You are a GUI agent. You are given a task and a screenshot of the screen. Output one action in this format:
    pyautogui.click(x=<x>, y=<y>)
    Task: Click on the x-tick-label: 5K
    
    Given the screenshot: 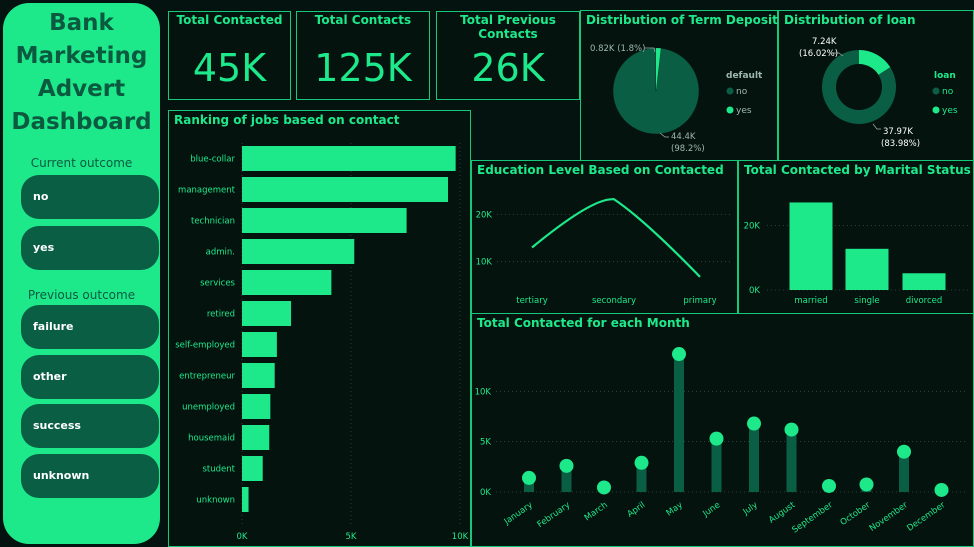 What is the action you would take?
    pyautogui.click(x=351, y=537)
    